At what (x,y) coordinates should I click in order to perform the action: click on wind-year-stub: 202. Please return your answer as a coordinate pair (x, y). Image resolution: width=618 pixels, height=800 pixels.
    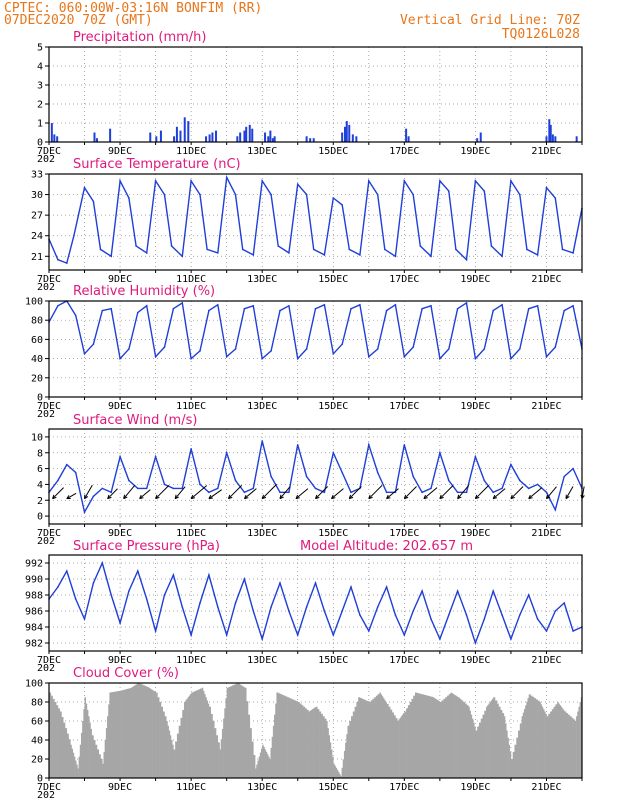
    Looking at the image, I should click on (46, 541).